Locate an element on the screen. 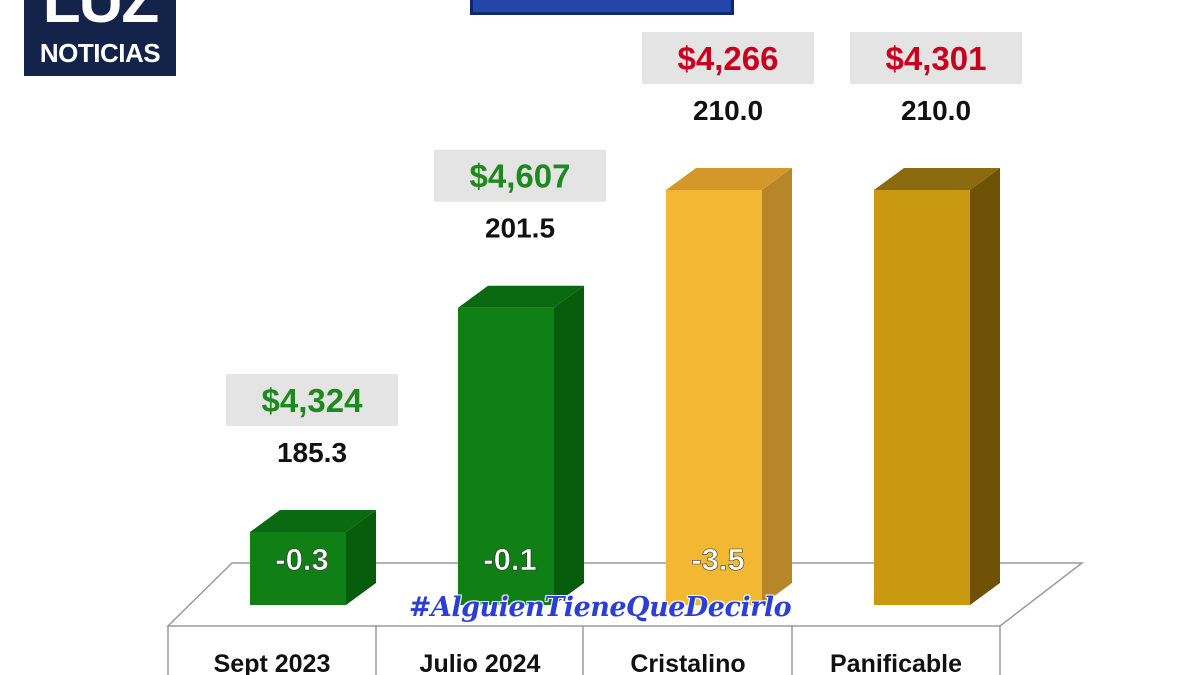  bar-value-label: 201.5 is located at coordinates (520, 228).